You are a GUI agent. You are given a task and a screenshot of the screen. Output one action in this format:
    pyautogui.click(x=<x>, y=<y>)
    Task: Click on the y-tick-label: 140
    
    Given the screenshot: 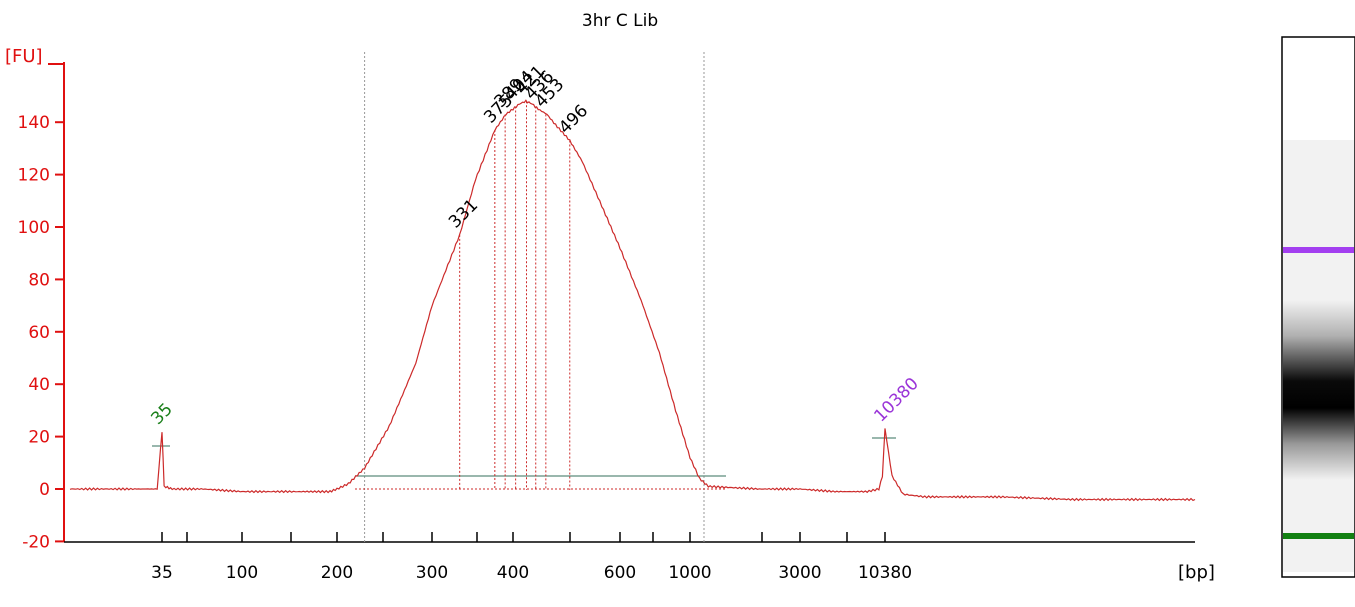 What is the action you would take?
    pyautogui.click(x=34, y=123)
    